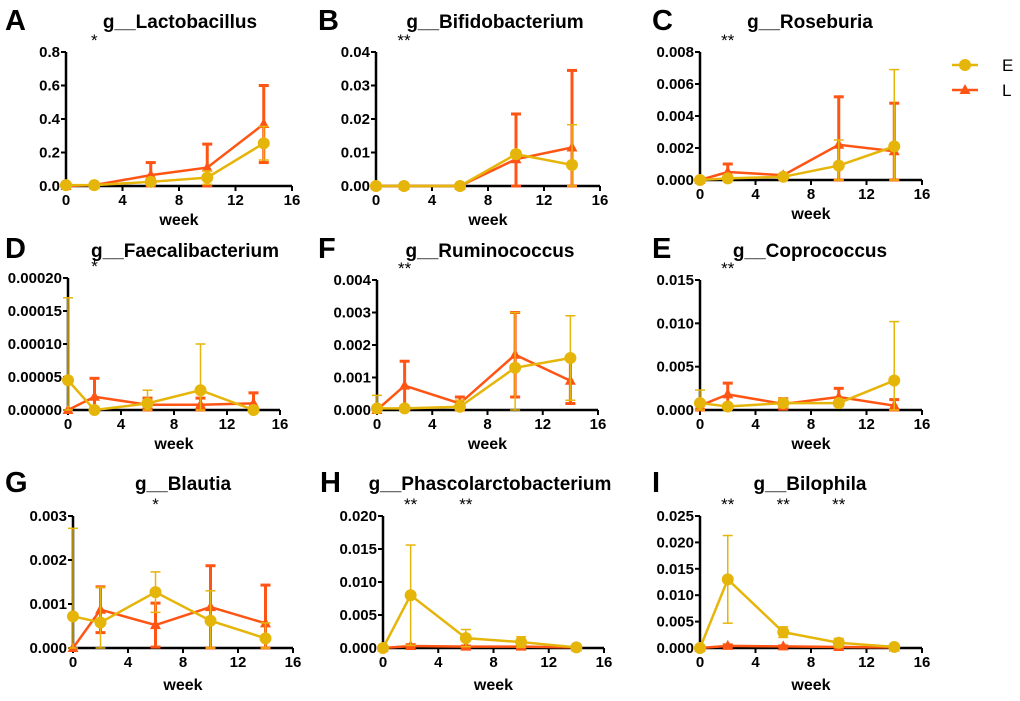 This screenshot has width=1020, height=701. I want to click on y-tick-label: 0.01, so click(355, 153).